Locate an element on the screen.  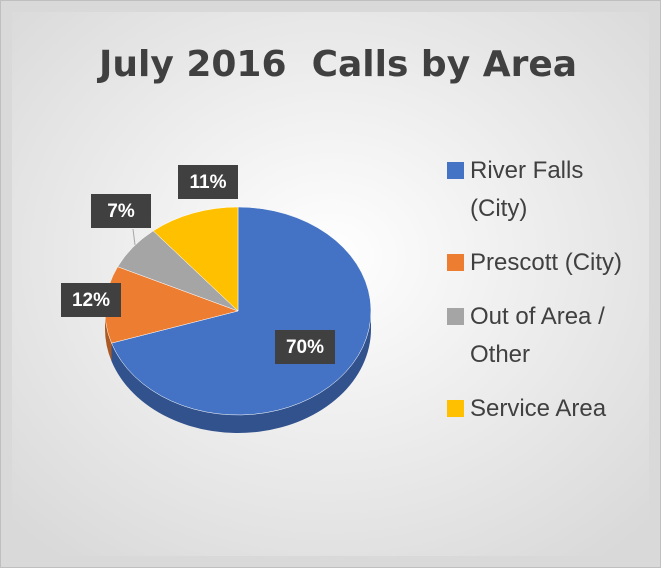
legend-label: Service Area is located at coordinates (538, 408).